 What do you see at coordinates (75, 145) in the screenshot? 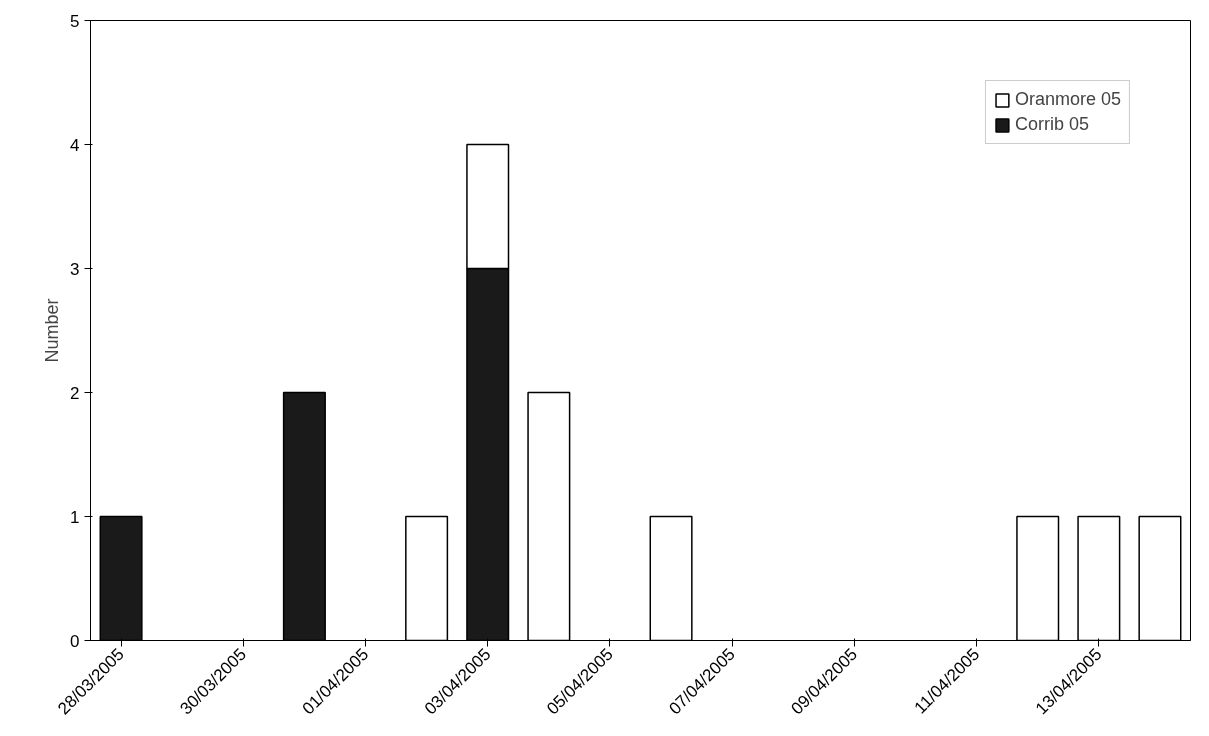
I see `y-tick-label: 4` at bounding box center [75, 145].